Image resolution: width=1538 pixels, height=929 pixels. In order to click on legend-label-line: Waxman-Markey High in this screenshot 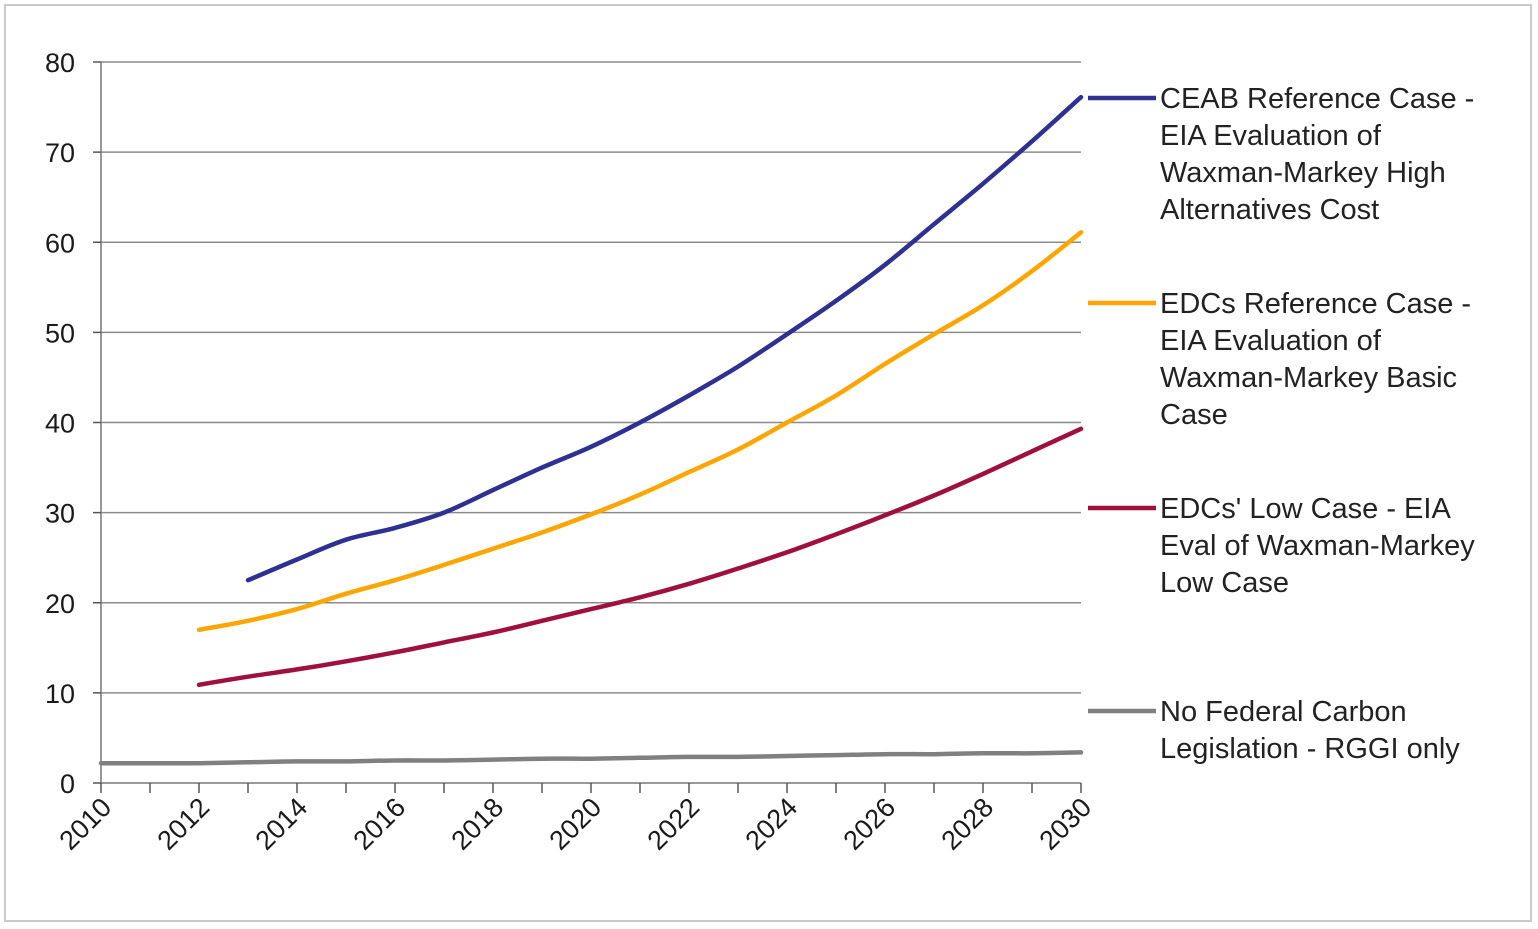, I will do `click(1303, 173)`.